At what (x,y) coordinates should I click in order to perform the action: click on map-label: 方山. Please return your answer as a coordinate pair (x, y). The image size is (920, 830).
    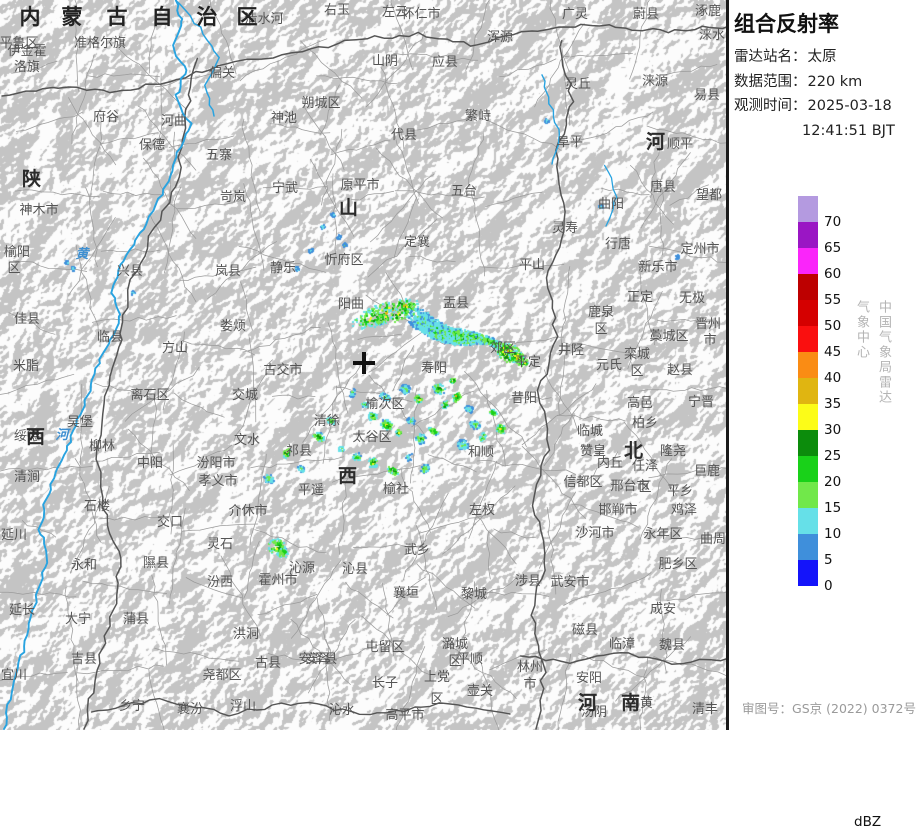
    Looking at the image, I should click on (175, 349).